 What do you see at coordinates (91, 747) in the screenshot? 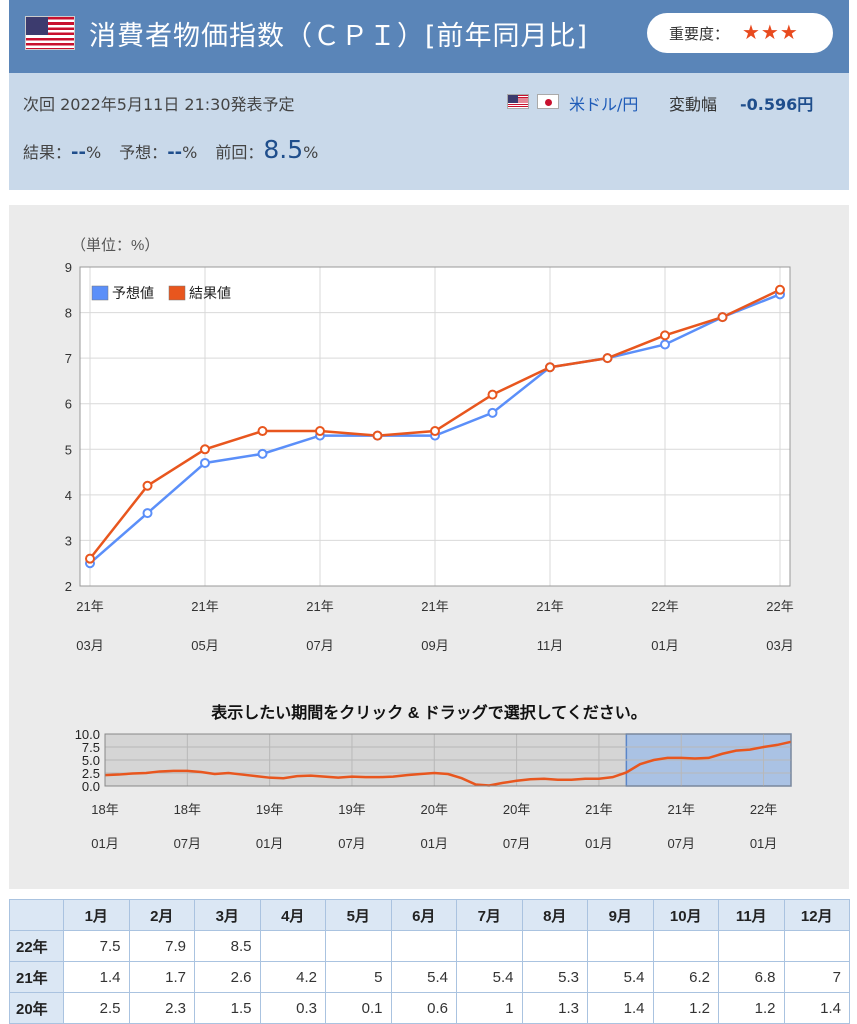
I see `navigator-y-tick: 7.5` at bounding box center [91, 747].